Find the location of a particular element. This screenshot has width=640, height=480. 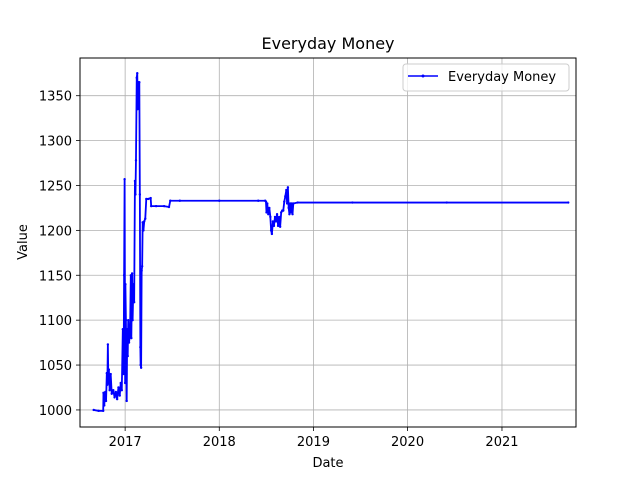

y-axis-label: Value is located at coordinates (23, 242).